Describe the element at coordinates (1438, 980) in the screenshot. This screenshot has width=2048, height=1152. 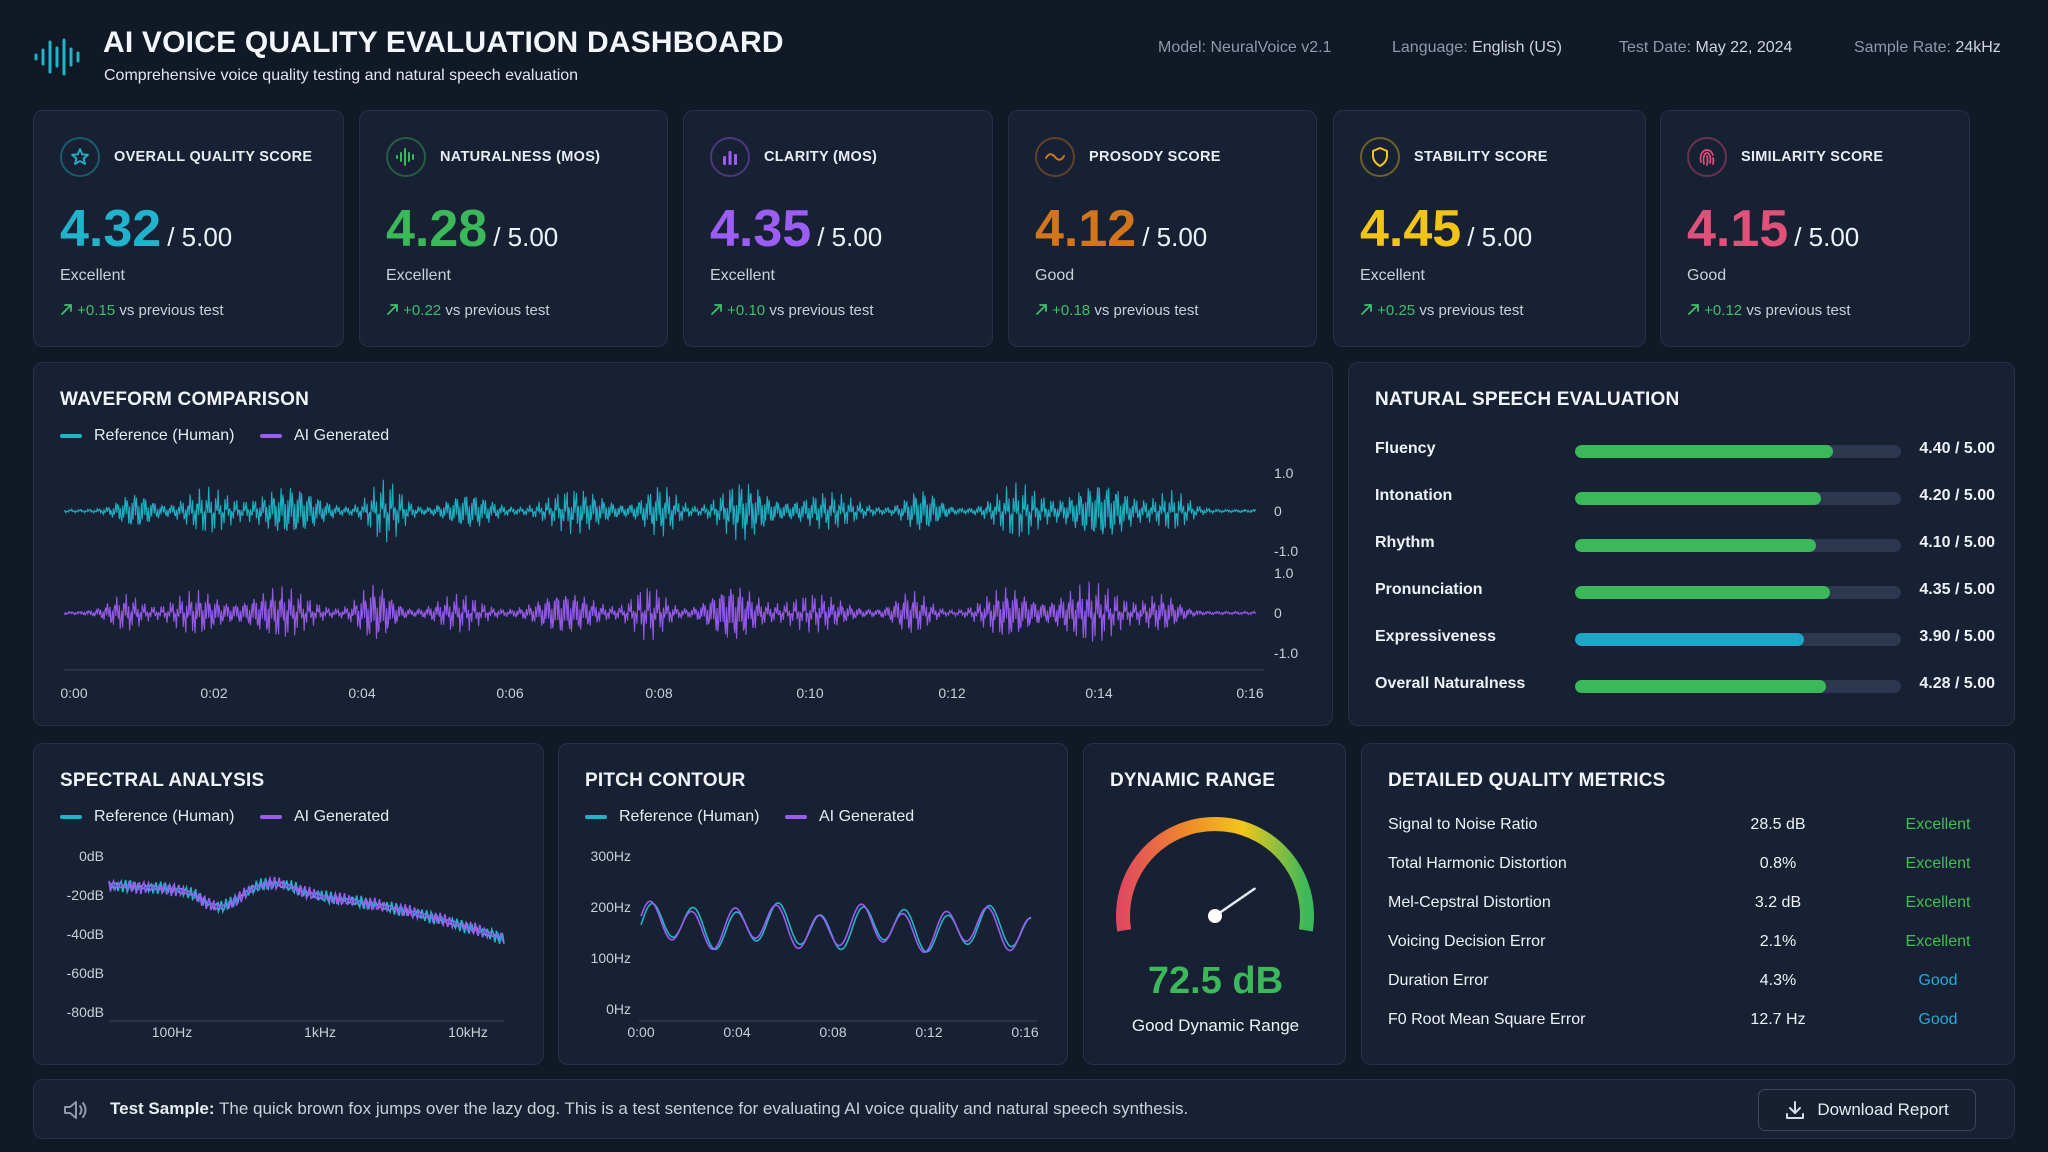
I see `metric-label: Duration Error` at that location.